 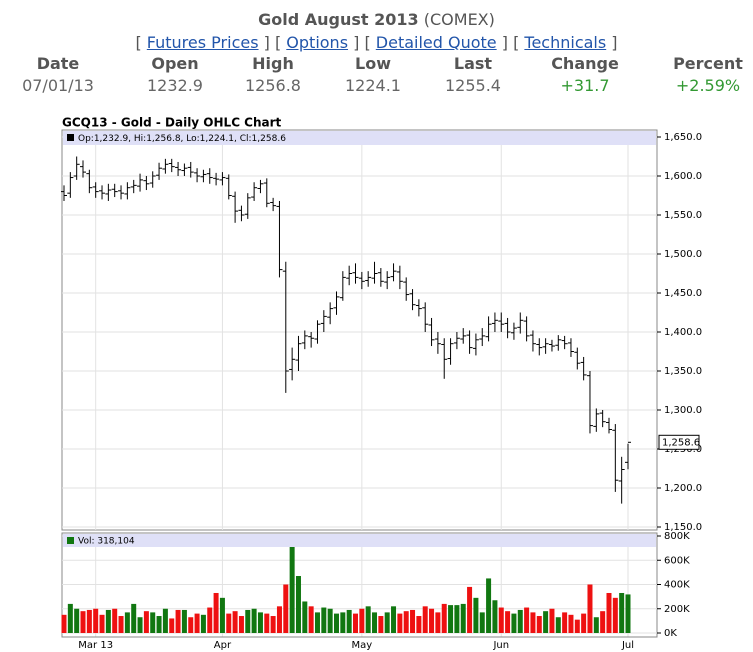 I want to click on link: Detailed Quote, so click(x=436, y=42).